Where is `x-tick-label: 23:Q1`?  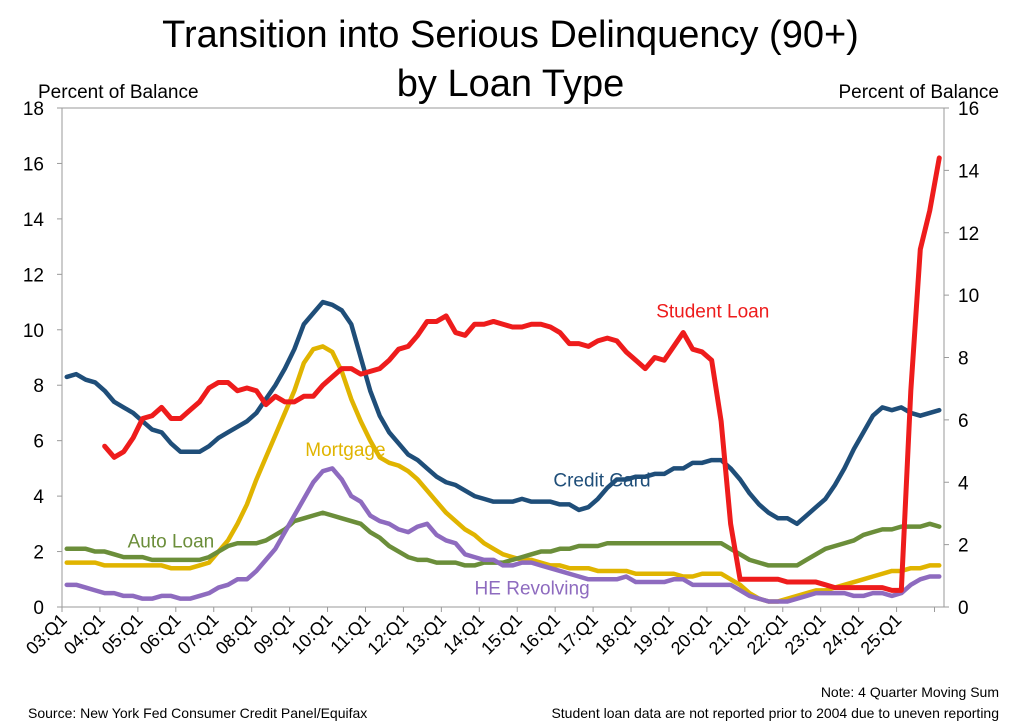 x-tick-label: 23:Q1 is located at coordinates (805, 634).